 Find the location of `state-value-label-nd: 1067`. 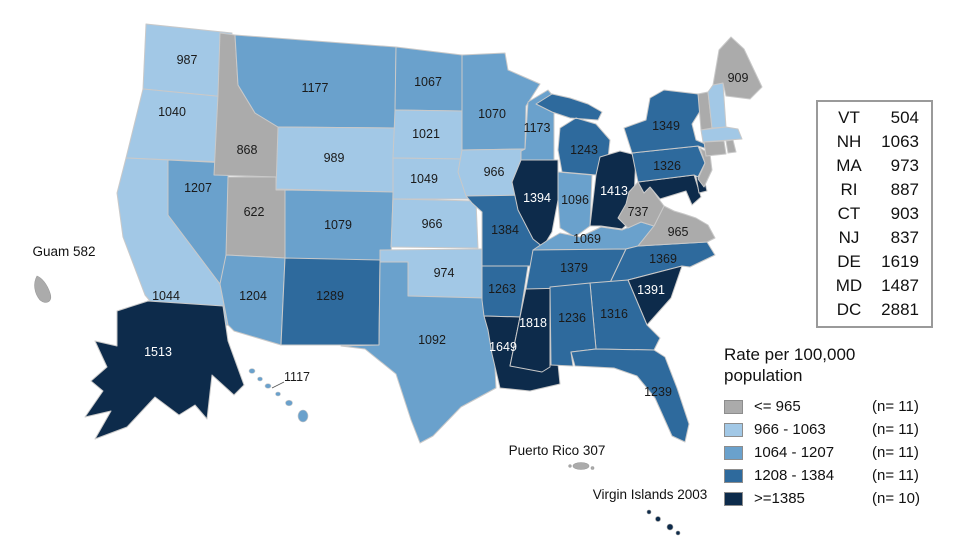

state-value-label-nd: 1067 is located at coordinates (428, 82).